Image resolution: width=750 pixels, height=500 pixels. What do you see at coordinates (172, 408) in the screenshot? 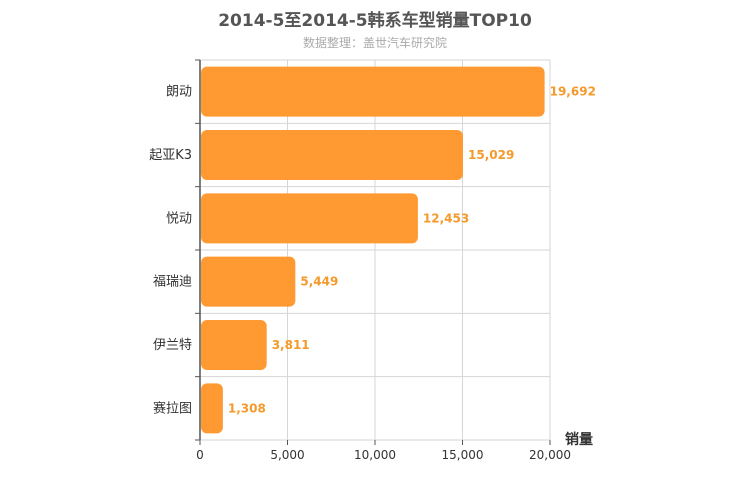
I see `y-tick-label: 赛拉图` at bounding box center [172, 408].